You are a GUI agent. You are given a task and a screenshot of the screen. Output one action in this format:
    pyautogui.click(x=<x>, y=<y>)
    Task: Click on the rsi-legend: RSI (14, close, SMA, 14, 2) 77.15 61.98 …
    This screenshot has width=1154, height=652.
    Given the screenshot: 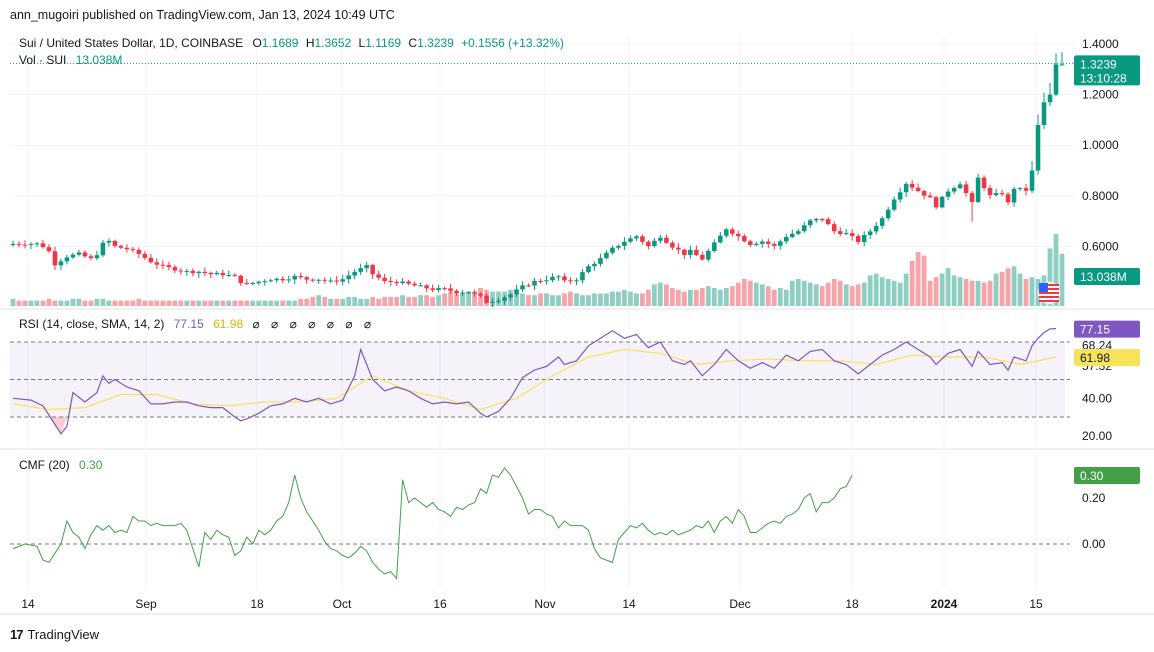 What is the action you would take?
    pyautogui.click(x=197, y=324)
    